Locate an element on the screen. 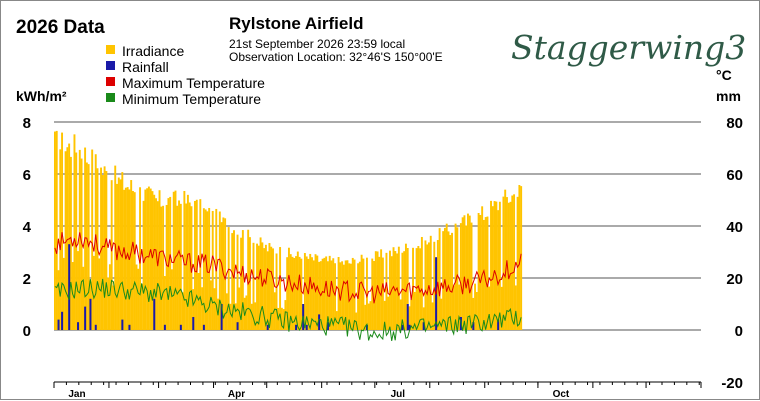 The width and height of the screenshot is (760, 401). legend-swatch-min-temp is located at coordinates (110, 97).